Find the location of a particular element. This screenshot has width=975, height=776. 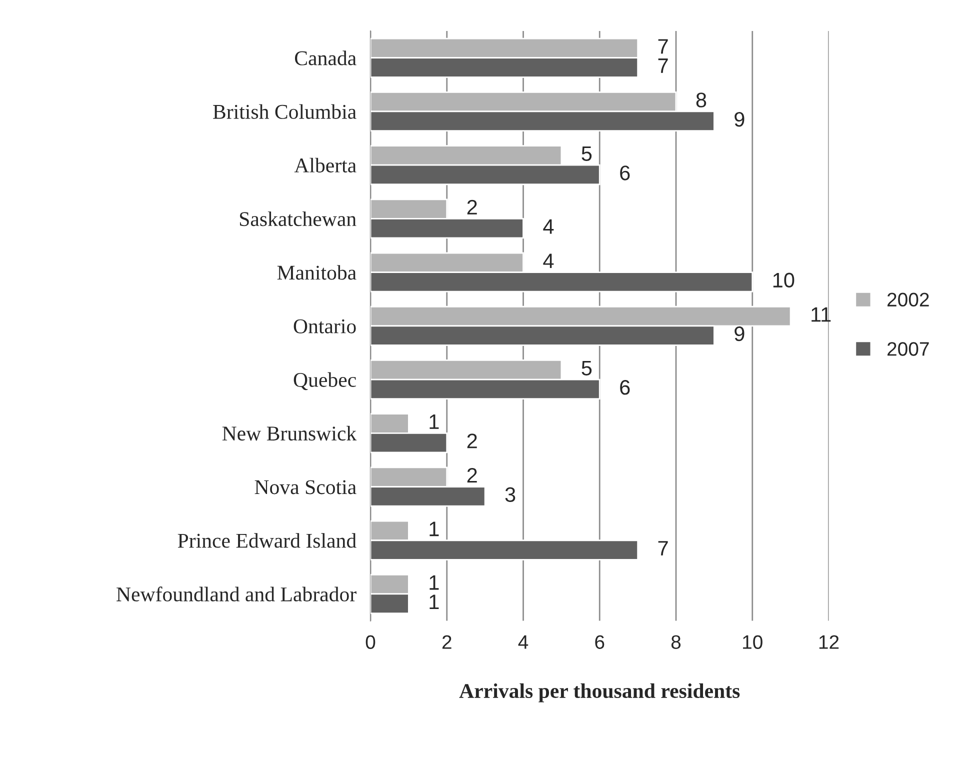

y-tick-label: British Columbia is located at coordinates (284, 111).